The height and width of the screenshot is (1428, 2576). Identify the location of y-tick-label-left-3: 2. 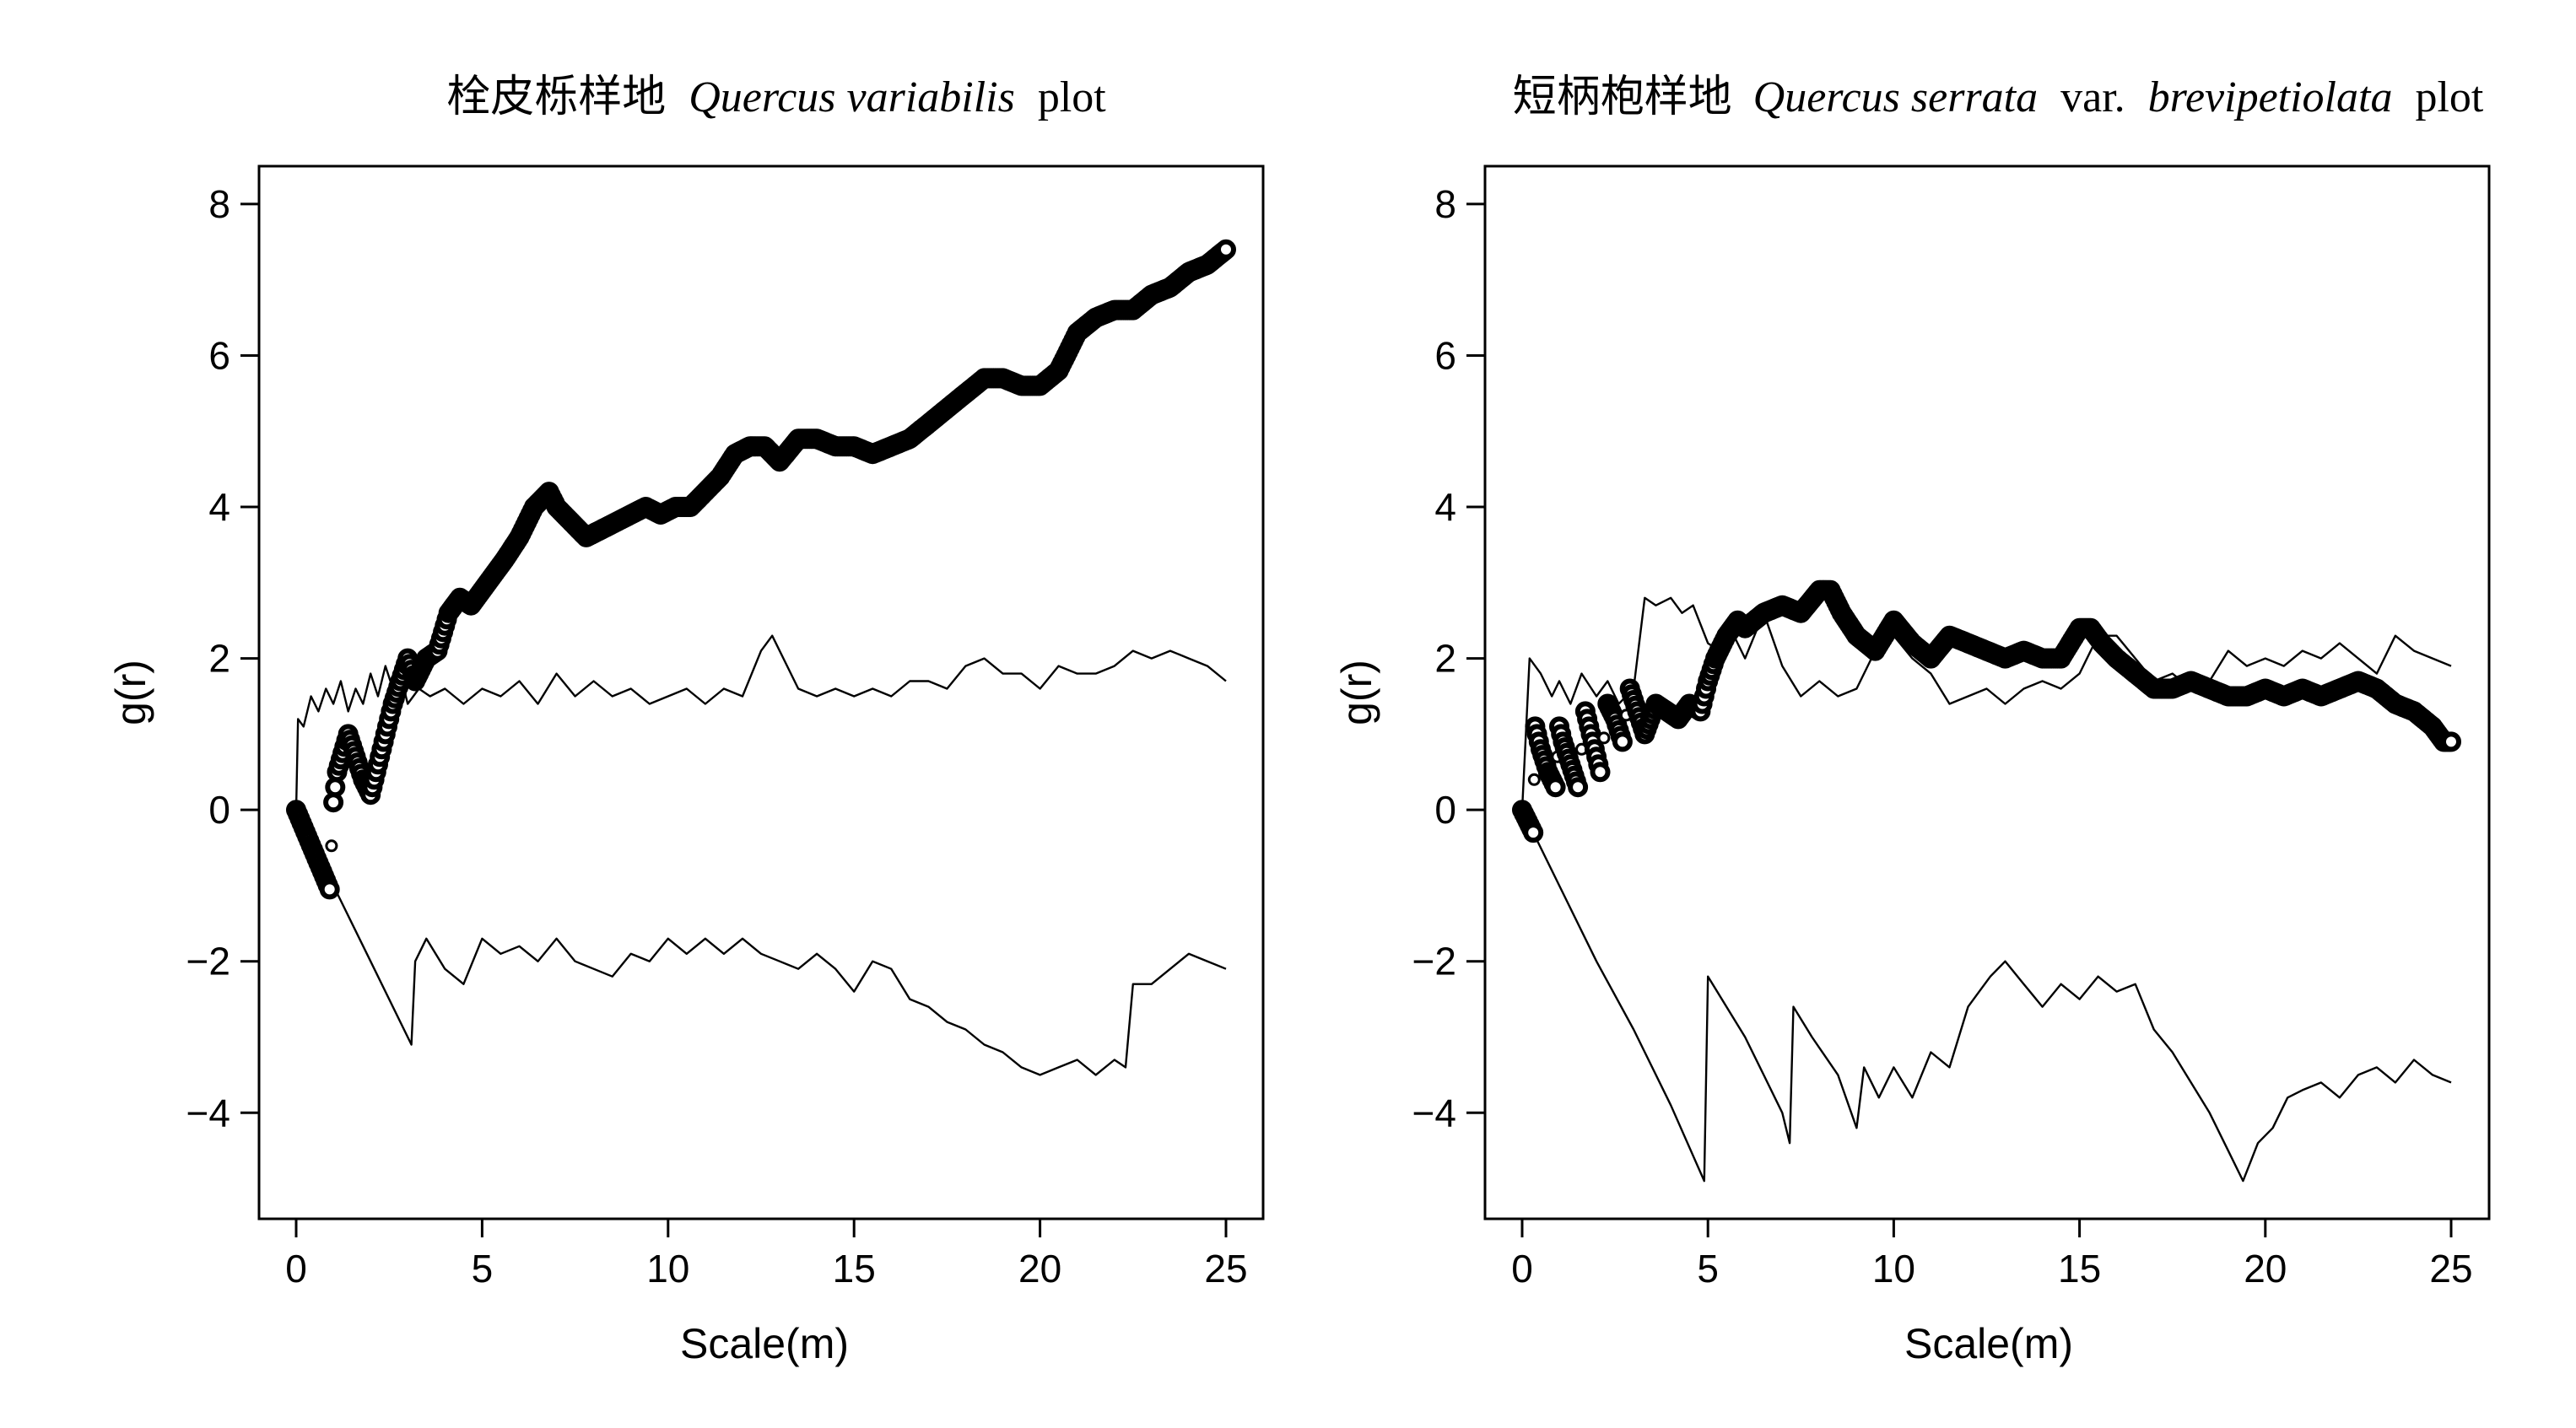
(219, 659).